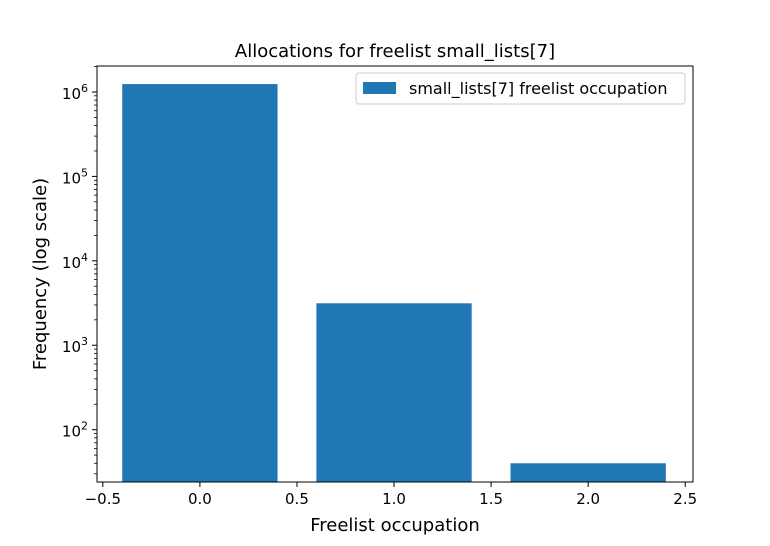  Describe the element at coordinates (75, 92) in the screenshot. I see `y-tick-label: 10⁶` at that location.